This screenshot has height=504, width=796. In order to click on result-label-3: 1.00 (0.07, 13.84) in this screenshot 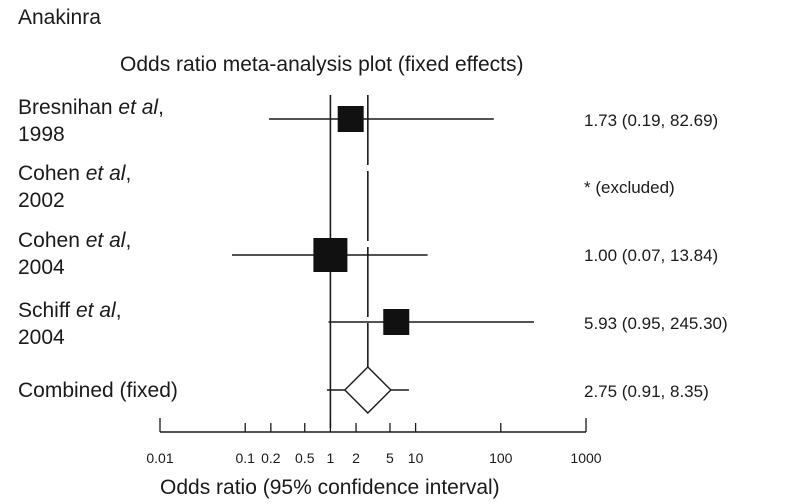, I will do `click(651, 255)`.